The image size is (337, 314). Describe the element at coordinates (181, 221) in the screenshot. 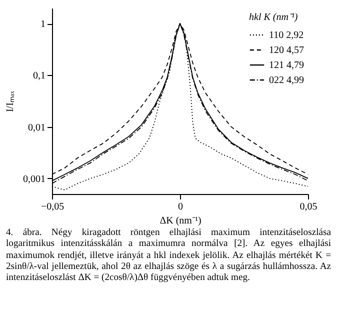

I see `x-axis-title: ΔK (nm⁻¹)` at that location.